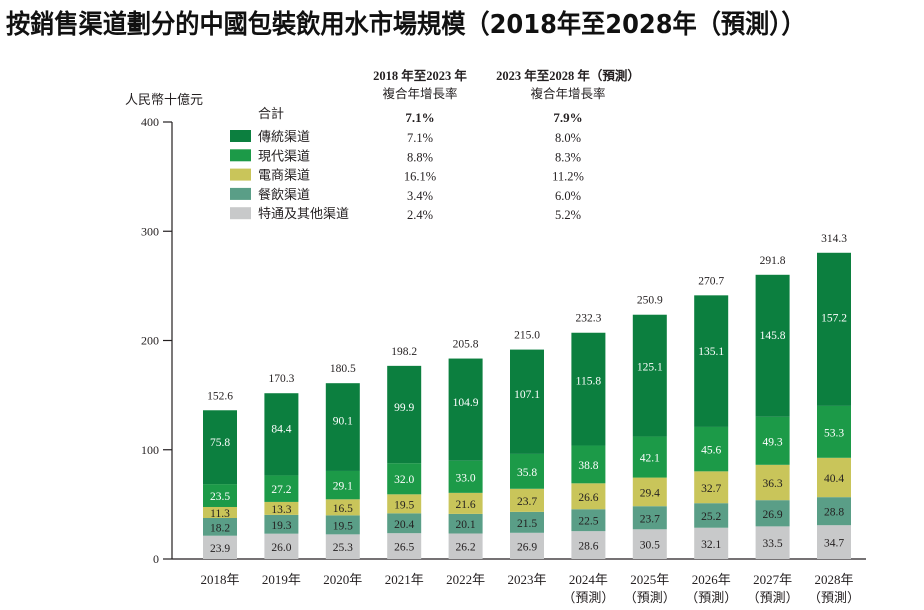 Image resolution: width=924 pixels, height=610 pixels. Describe the element at coordinates (650, 301) in the screenshot. I see `total-label: 250.9` at that location.